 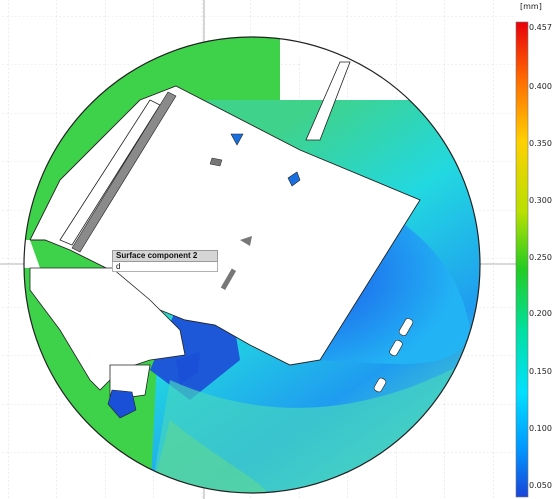 What do you see at coordinates (540, 485) in the screenshot?
I see `legend-tick: 0.050` at bounding box center [540, 485].